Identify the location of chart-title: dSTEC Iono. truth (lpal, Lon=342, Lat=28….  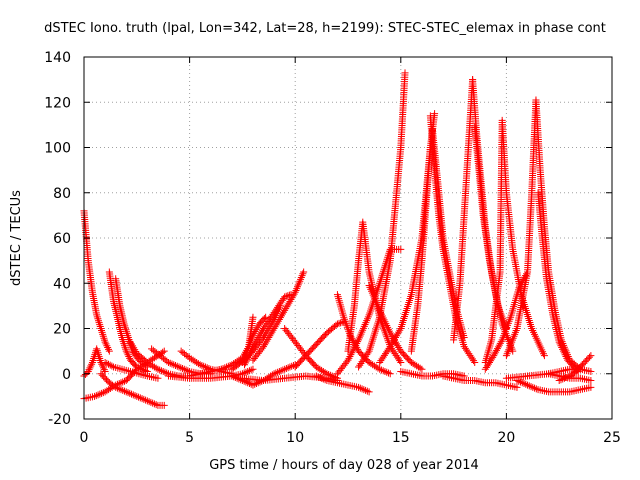
(325, 28).